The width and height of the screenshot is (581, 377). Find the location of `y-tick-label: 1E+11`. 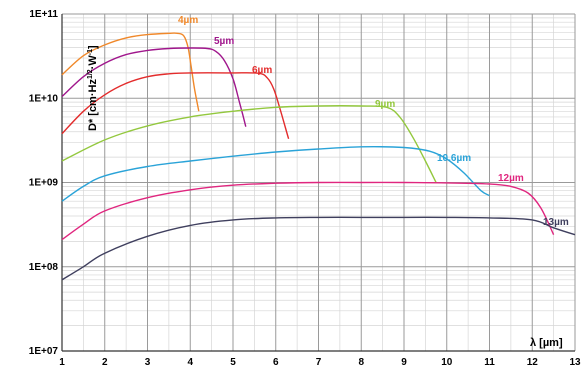

y-tick-label: 1E+11 is located at coordinates (43, 14).